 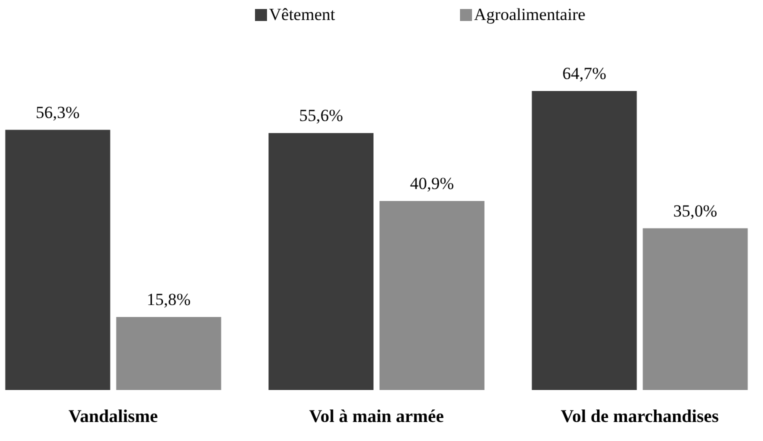 I want to click on x-tick-label: Vol de marchandises, so click(x=639, y=416).